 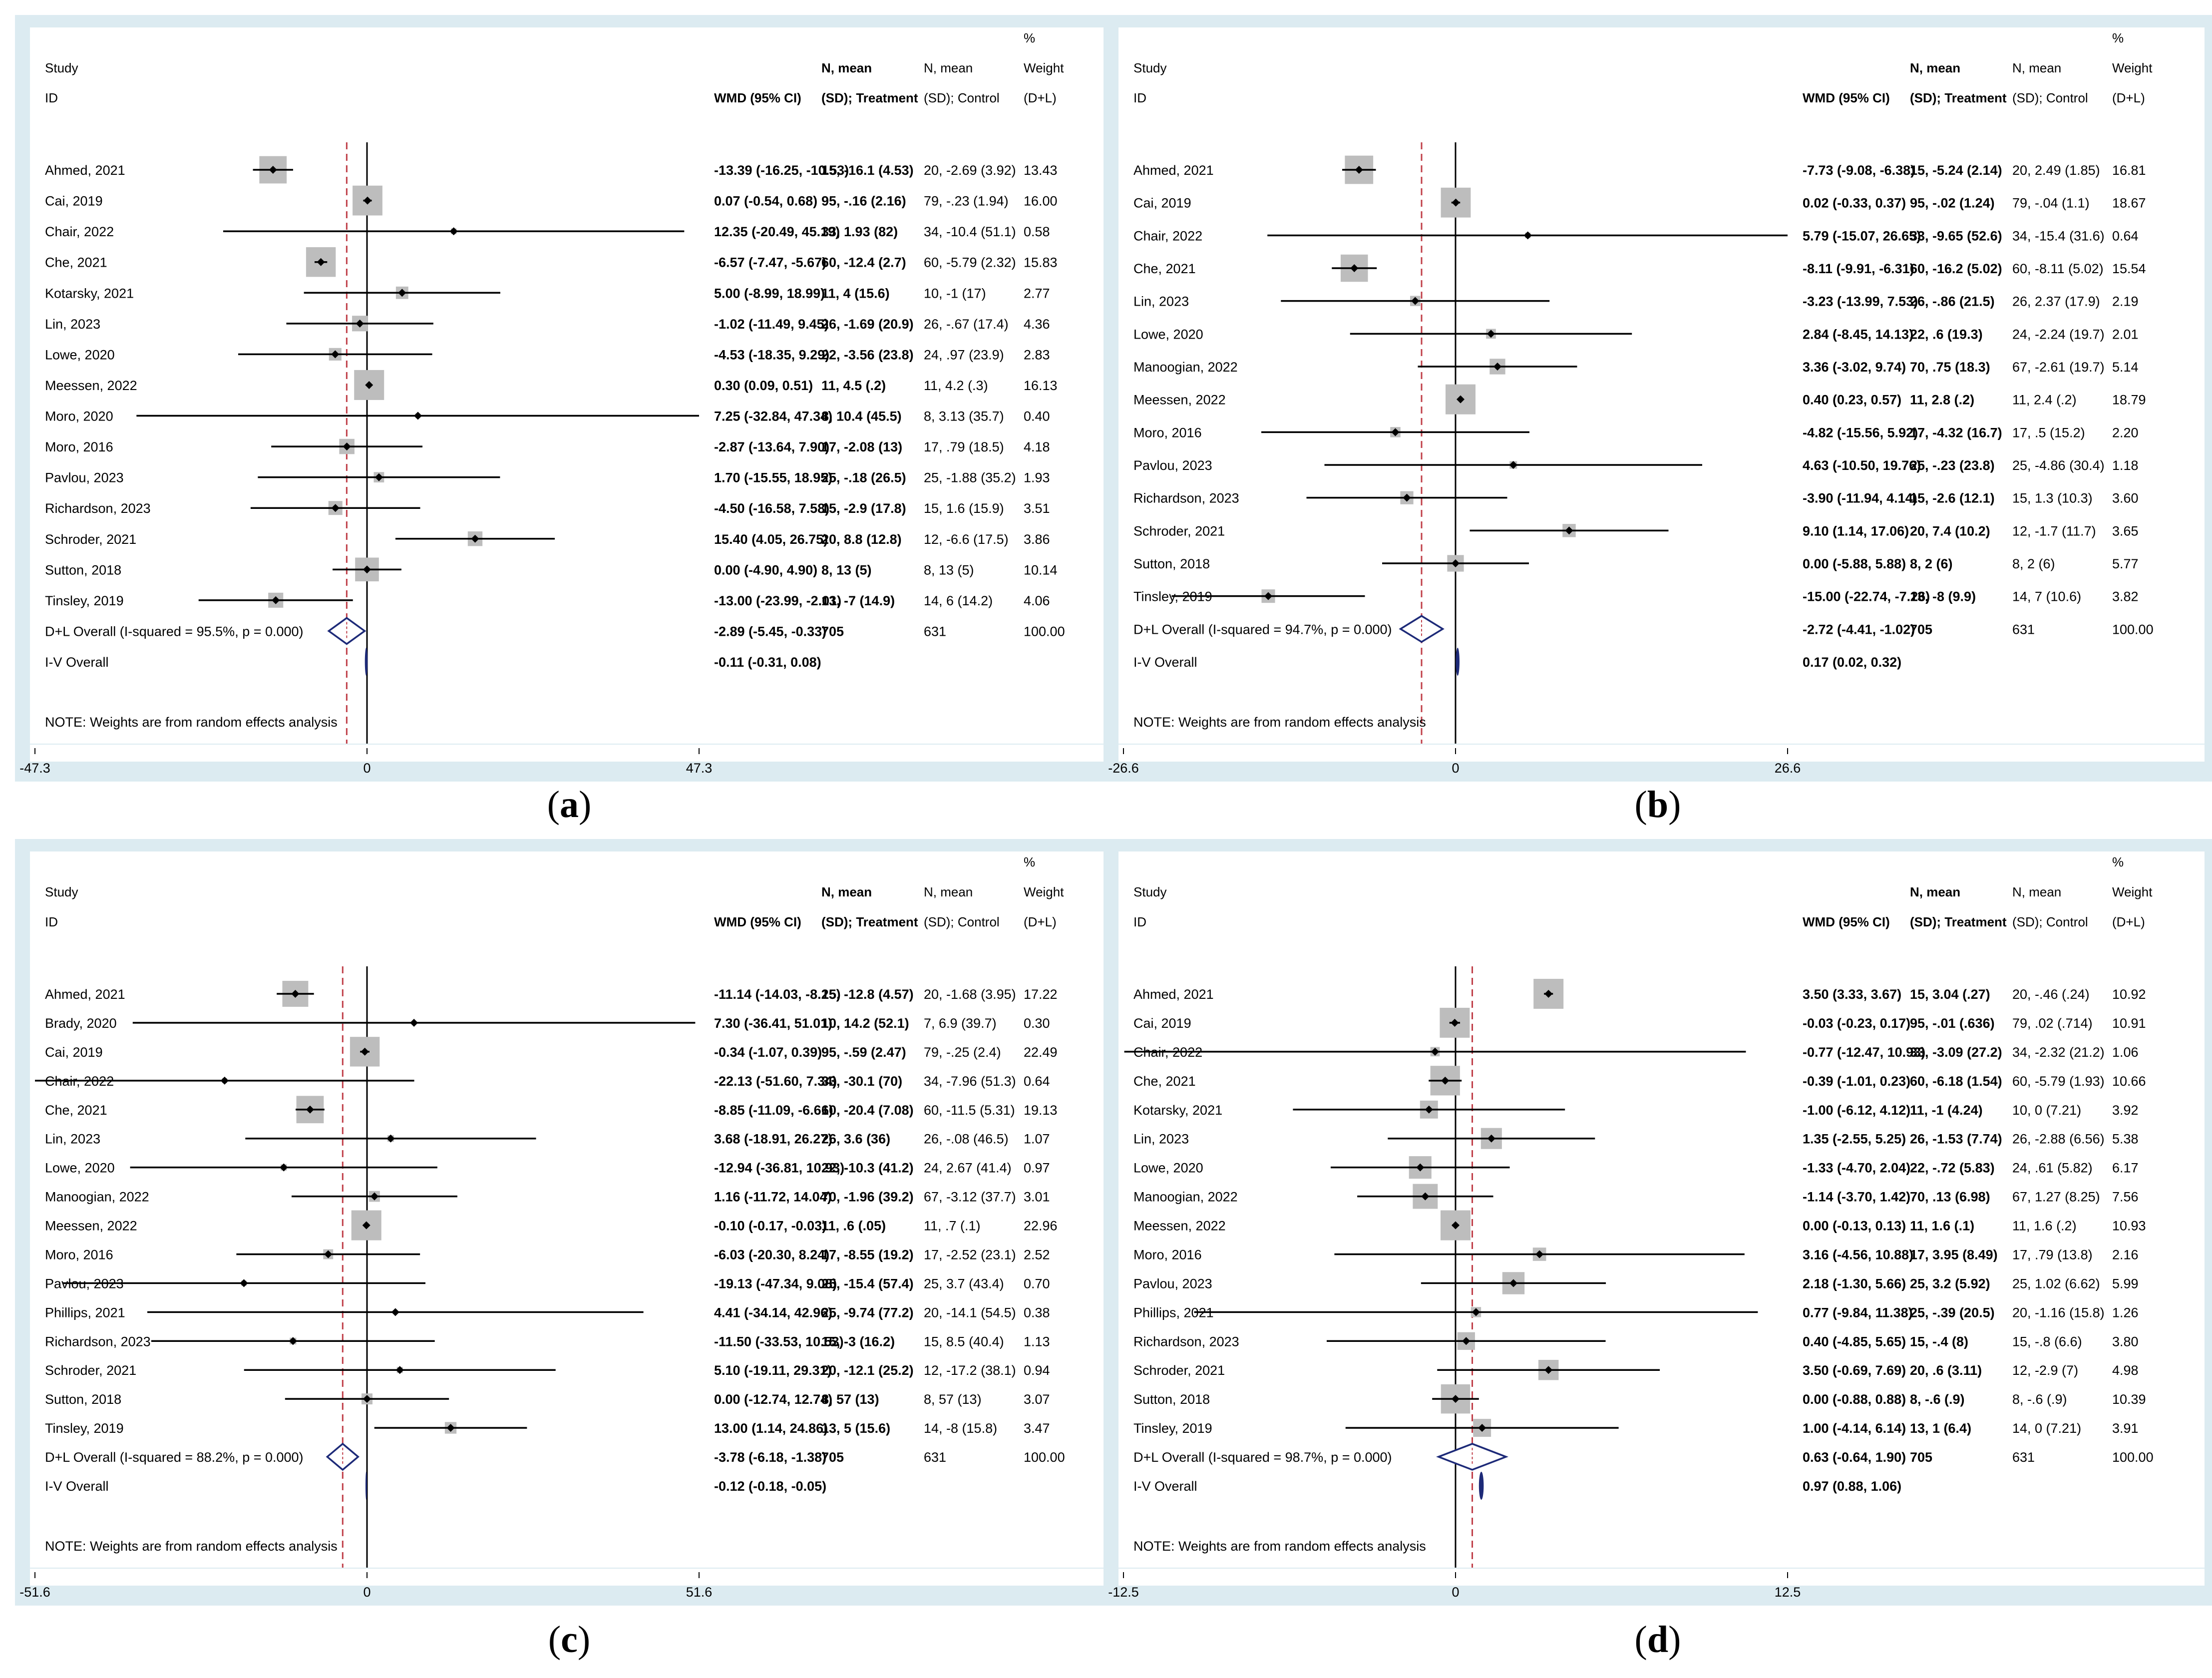 What do you see at coordinates (970, 1254) in the screenshot?
I see `control-text: 17, -2.52 (23.1)` at bounding box center [970, 1254].